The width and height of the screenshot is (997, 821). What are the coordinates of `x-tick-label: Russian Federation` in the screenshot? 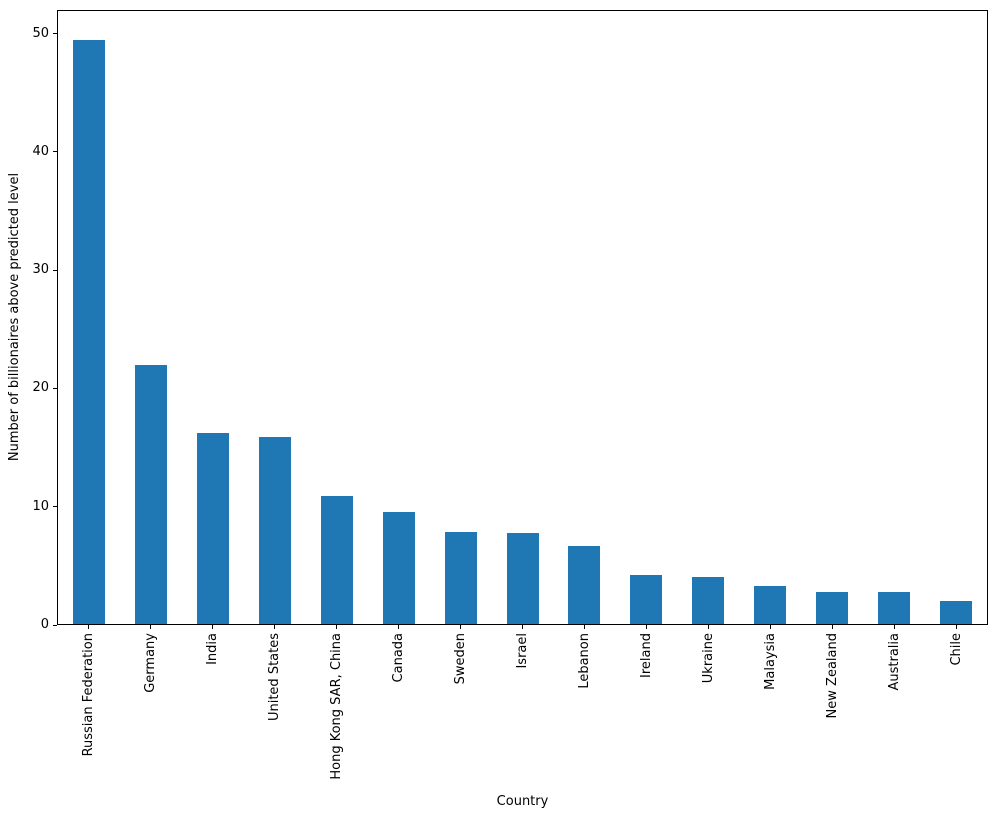 It's located at (89, 695).